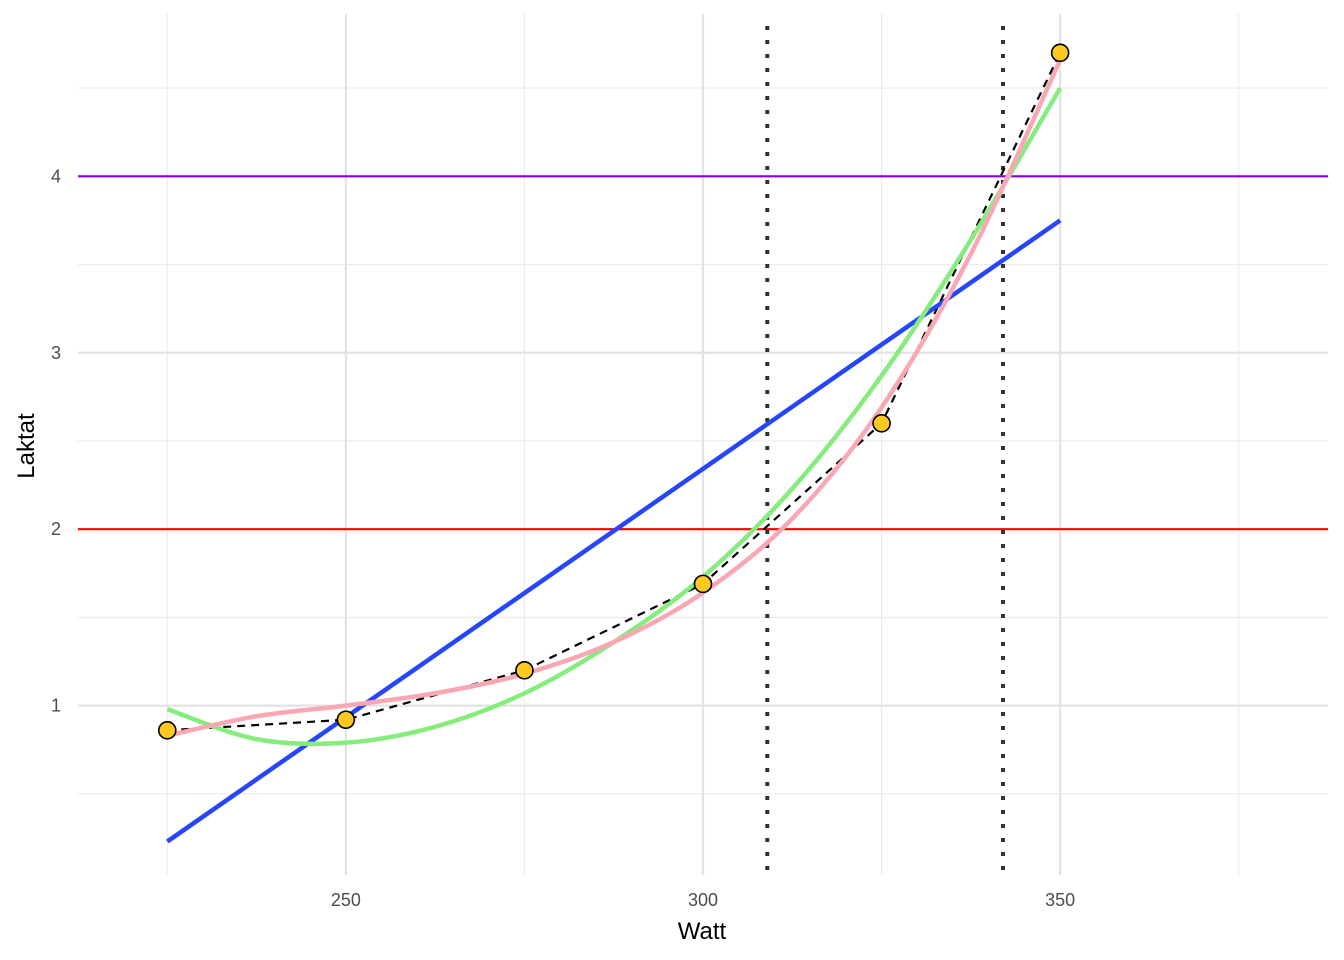 This screenshot has width=1344, height=960. I want to click on x-tick-label: 300, so click(703, 900).